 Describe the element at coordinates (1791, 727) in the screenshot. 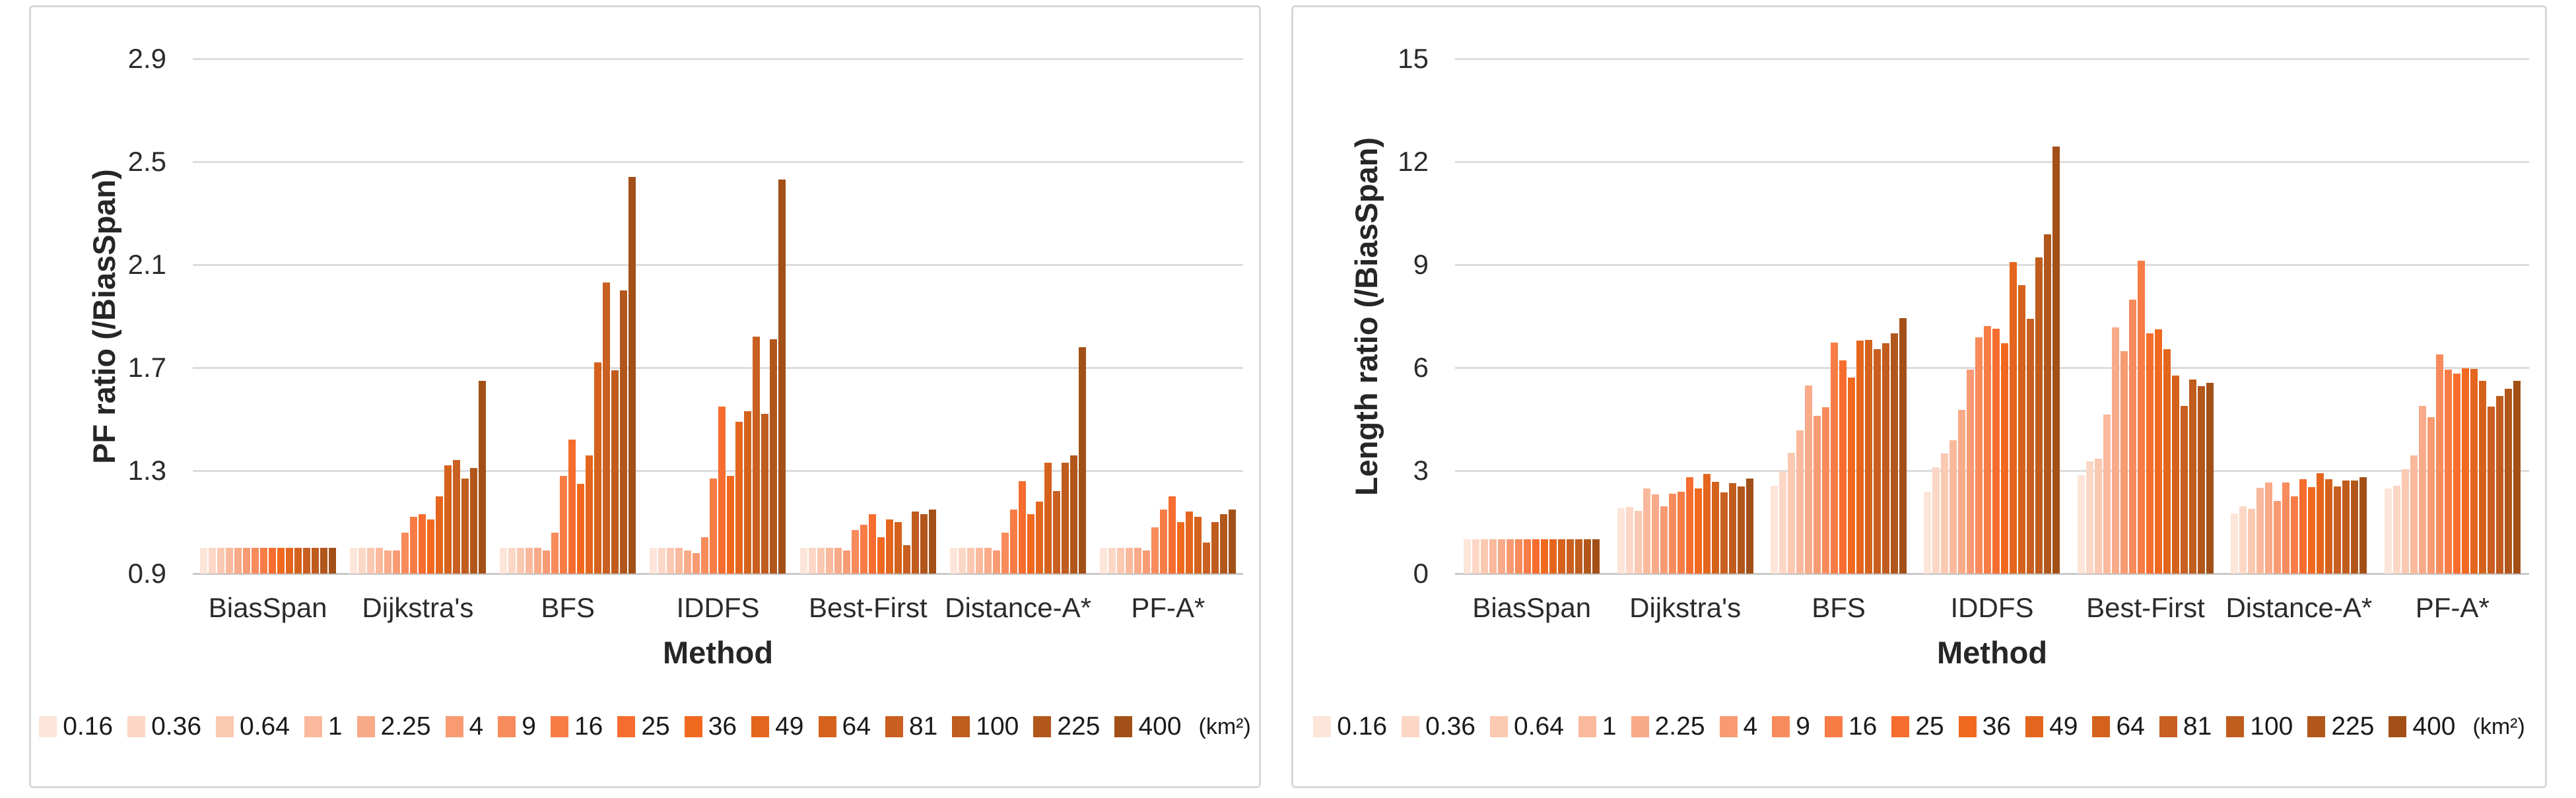

I see `legend-item-9: 9` at that location.